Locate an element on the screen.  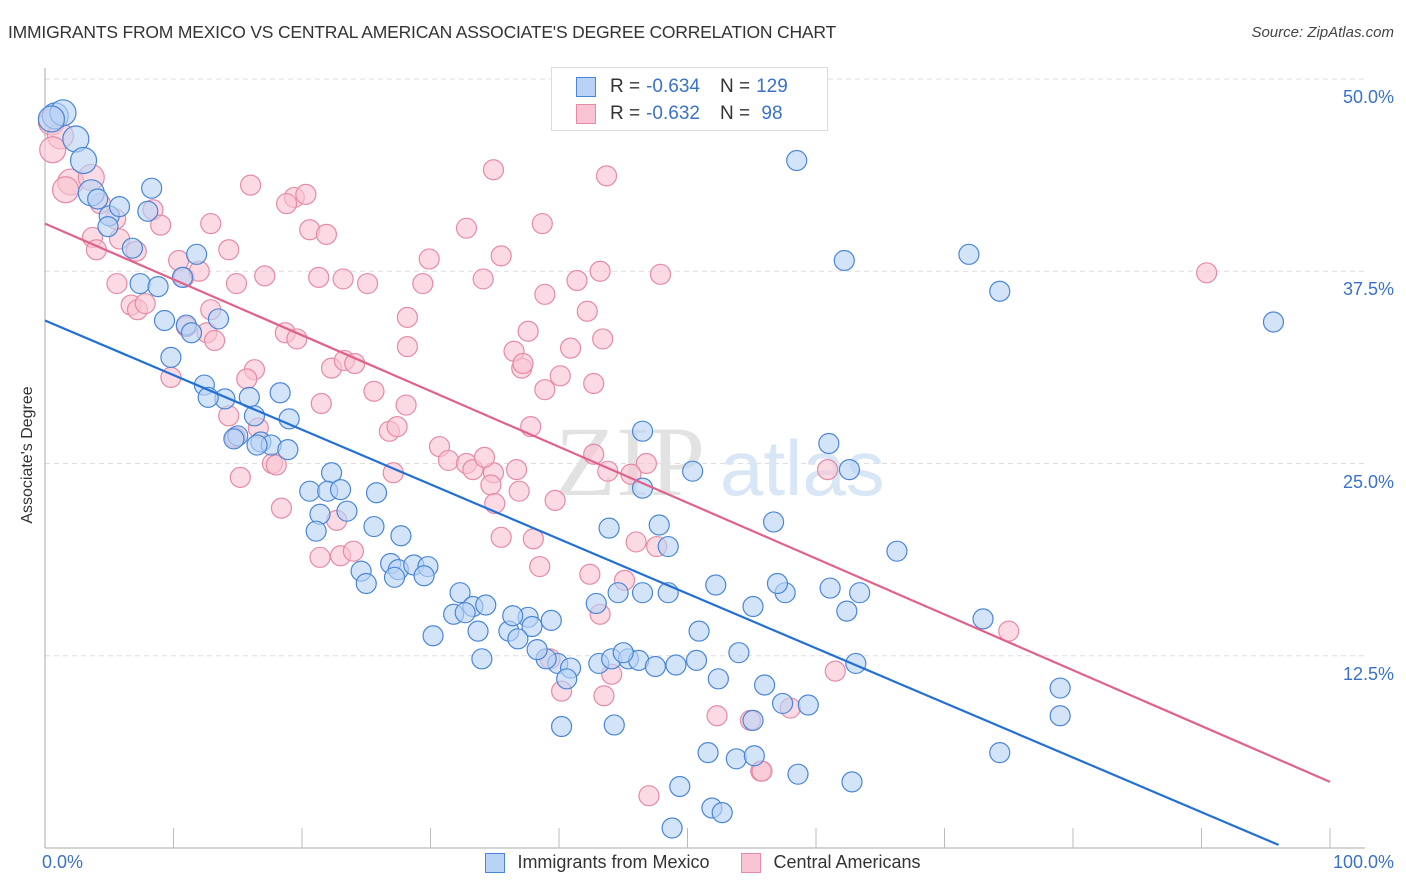
y-axis-label: Associate's Degree is located at coordinates (27, 455).